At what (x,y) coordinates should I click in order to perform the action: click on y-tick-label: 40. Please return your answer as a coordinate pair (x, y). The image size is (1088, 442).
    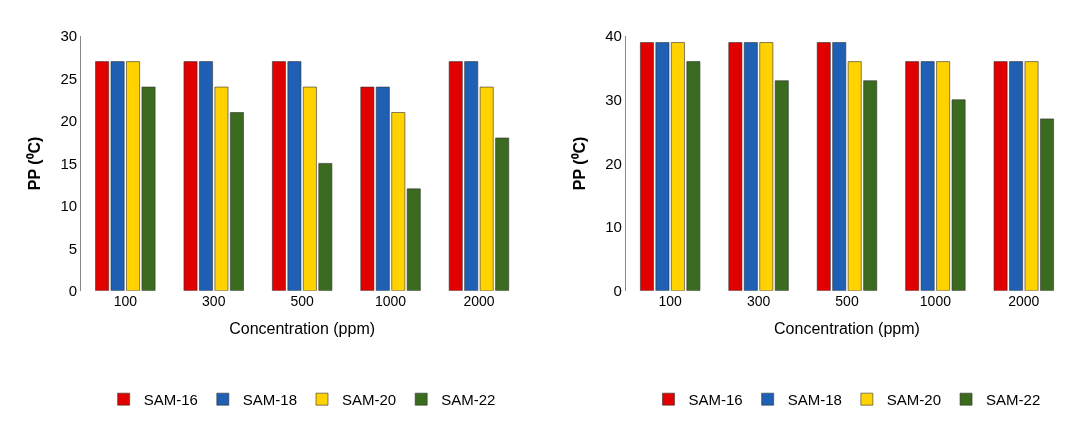
    Looking at the image, I should click on (613, 36).